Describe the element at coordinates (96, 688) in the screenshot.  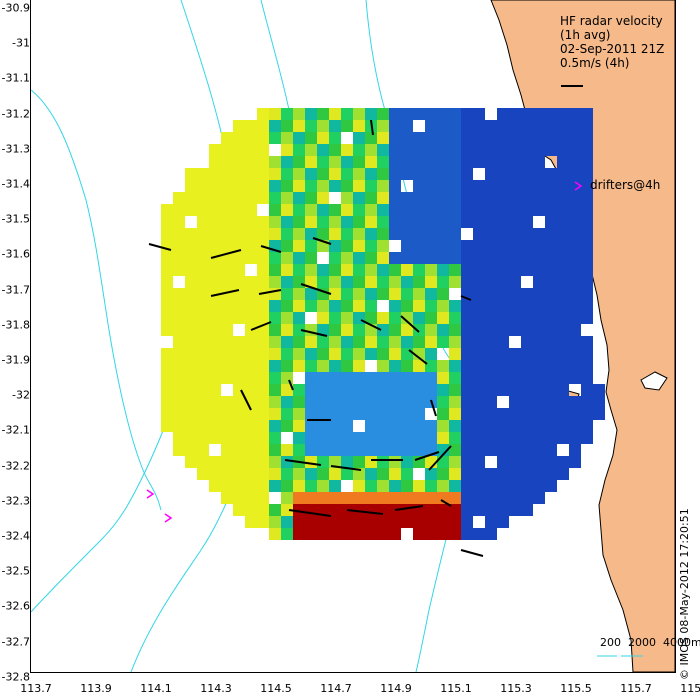
I see `lon-tick-label: 113.9` at that location.